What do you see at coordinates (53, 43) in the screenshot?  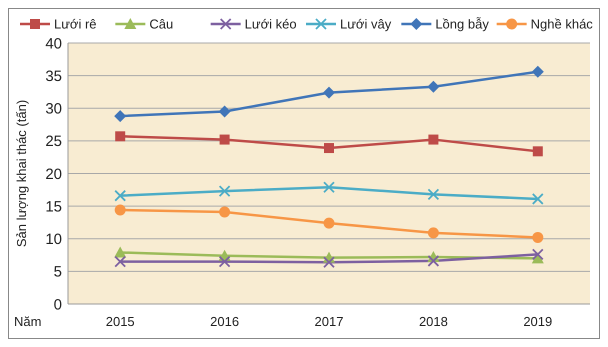 I see `y-tick-label: 40` at bounding box center [53, 43].